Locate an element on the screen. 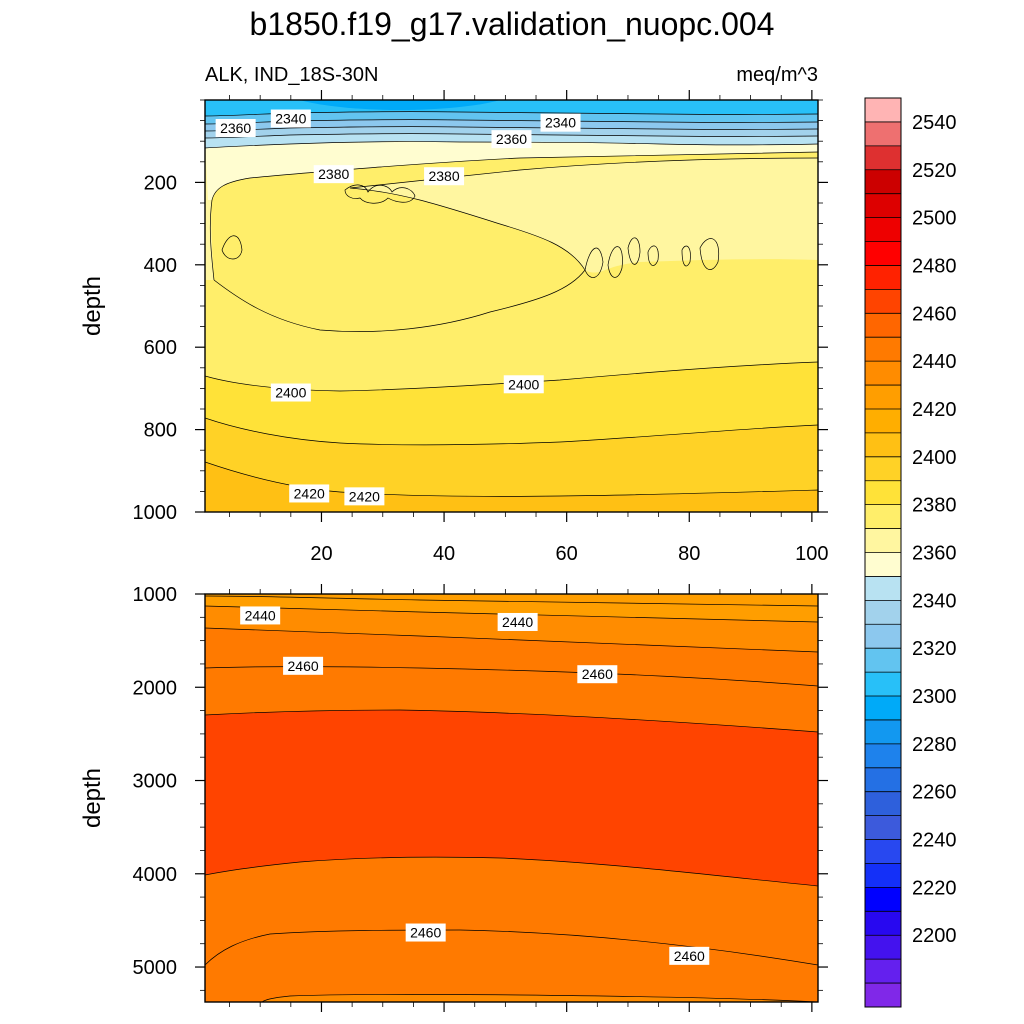 The height and width of the screenshot is (1024, 1024). contour-label-0-5: 2340 is located at coordinates (560, 122).